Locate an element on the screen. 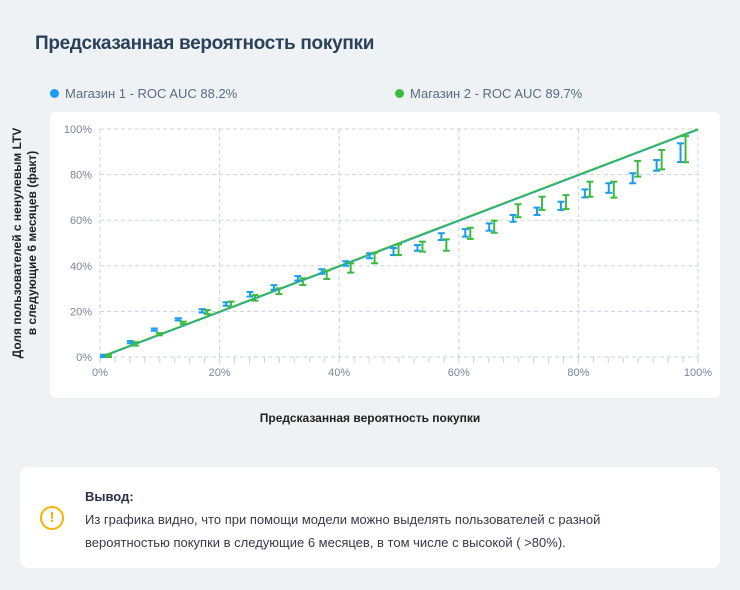  x-tick-label: 20% is located at coordinates (220, 373).